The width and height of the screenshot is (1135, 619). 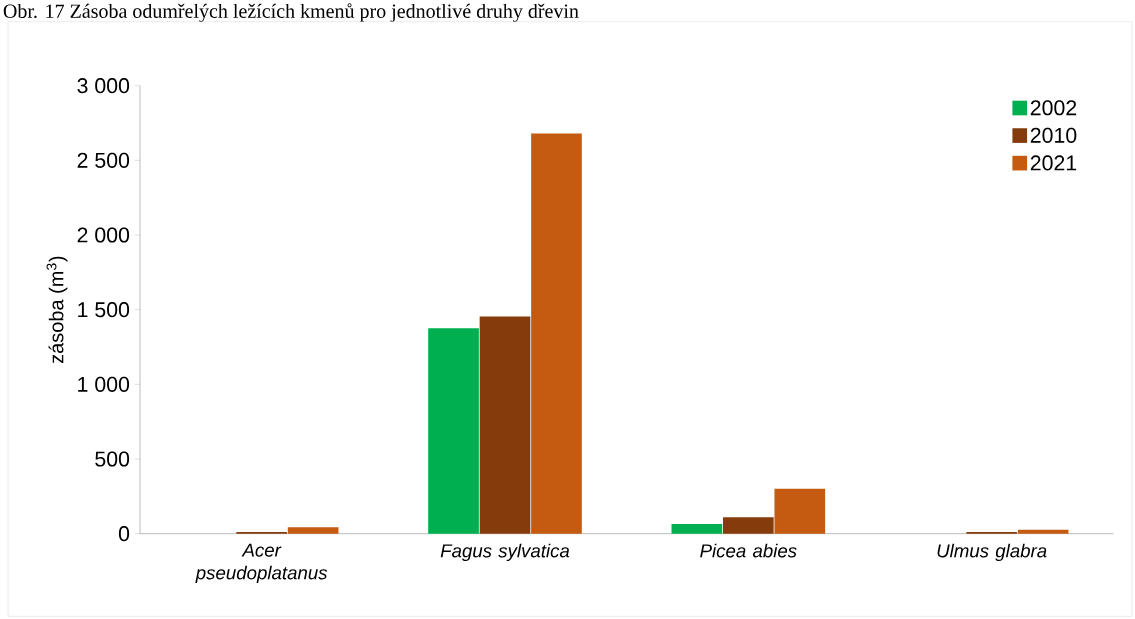 I want to click on y-tick-label: 2 500, so click(x=103, y=160).